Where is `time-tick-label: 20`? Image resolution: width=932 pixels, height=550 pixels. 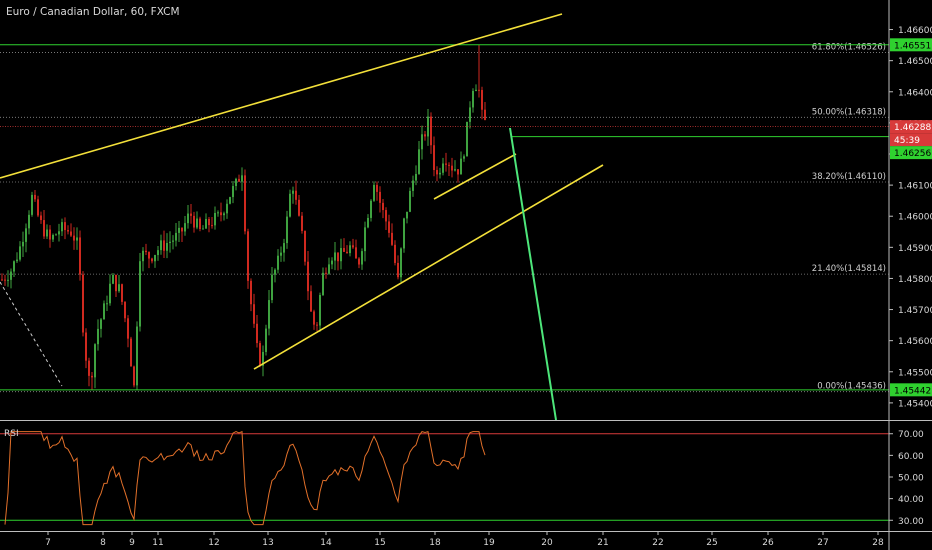 time-tick-label: 20 is located at coordinates (547, 543).